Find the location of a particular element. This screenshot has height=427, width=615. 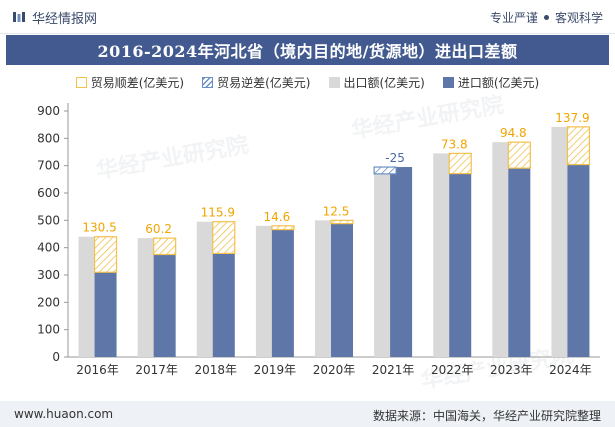

legend-label-import: 进口额(亿美元) is located at coordinates (498, 82).